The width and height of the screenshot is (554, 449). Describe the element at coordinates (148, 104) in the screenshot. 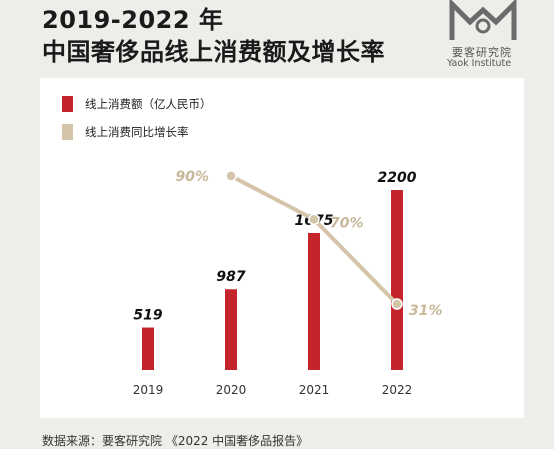

I see `legend-label-sales: 线上消费额（亿人民币）` at that location.